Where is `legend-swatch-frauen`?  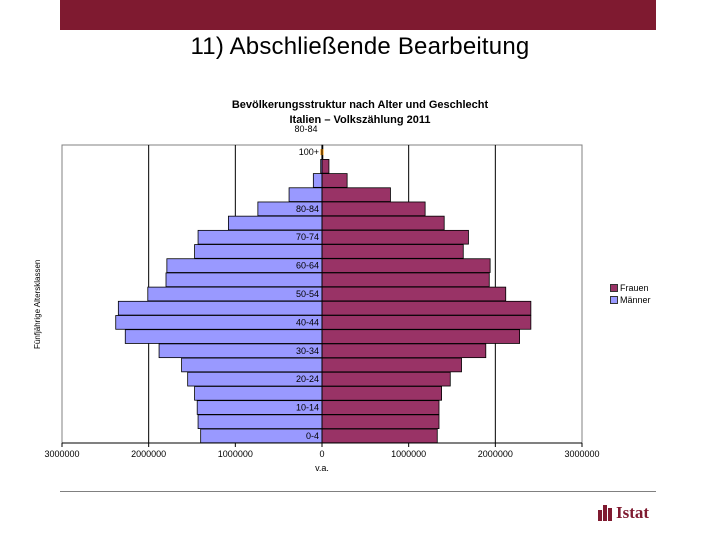 legend-swatch-frauen is located at coordinates (614, 288).